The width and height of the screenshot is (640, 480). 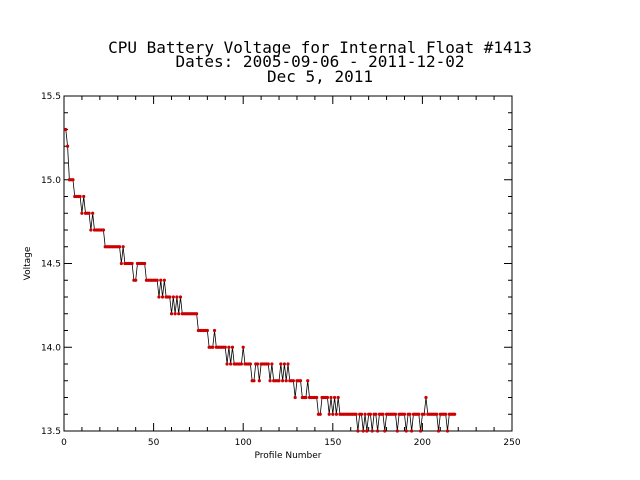 I want to click on chart-subtitle: Dates: 2005-09-06 - 2011-12-02, so click(x=320, y=61).